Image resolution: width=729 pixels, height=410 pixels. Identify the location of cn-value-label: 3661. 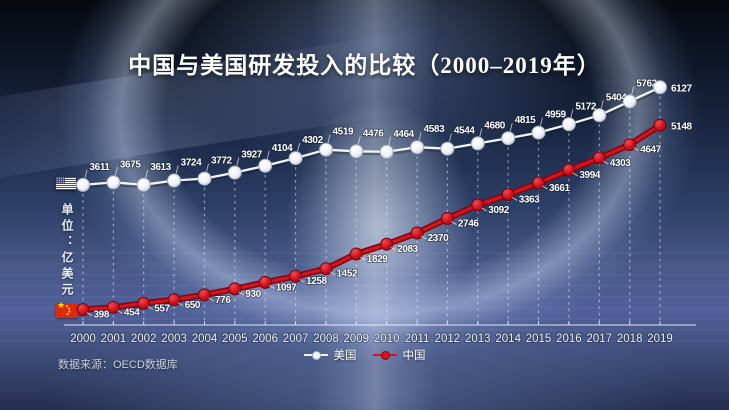
(559, 188).